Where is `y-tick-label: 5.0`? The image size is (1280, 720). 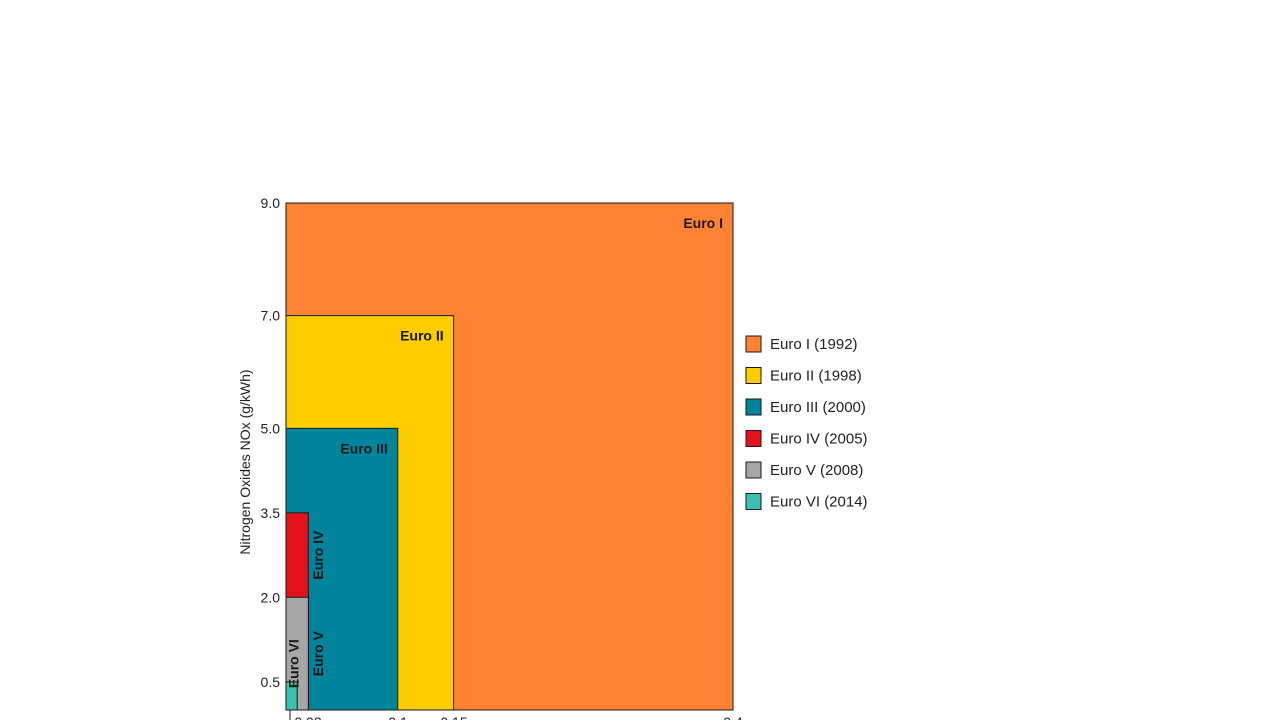 y-tick-label: 5.0 is located at coordinates (271, 428).